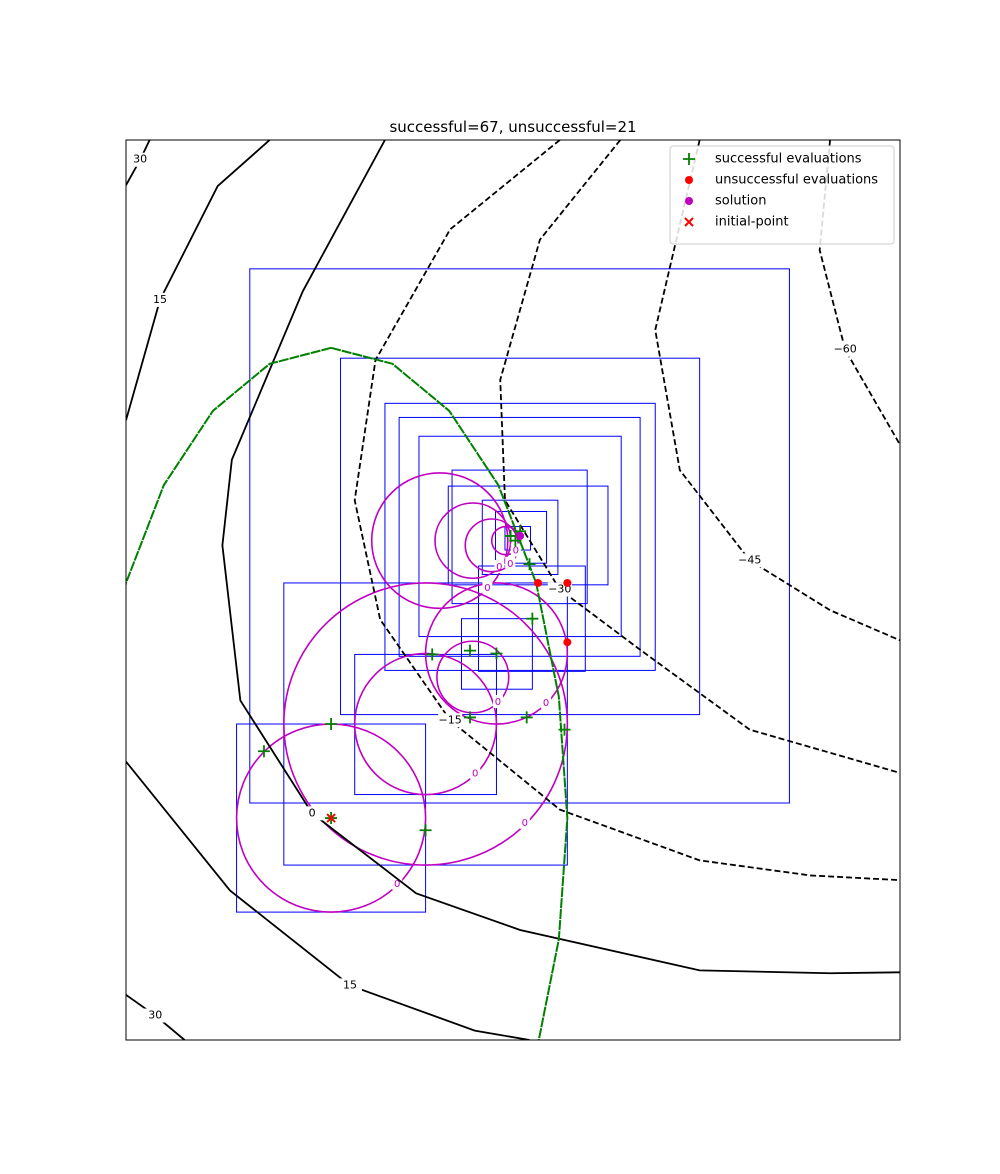 The height and width of the screenshot is (1174, 1000). I want to click on legend-label: unsuccessful evaluations, so click(796, 180).